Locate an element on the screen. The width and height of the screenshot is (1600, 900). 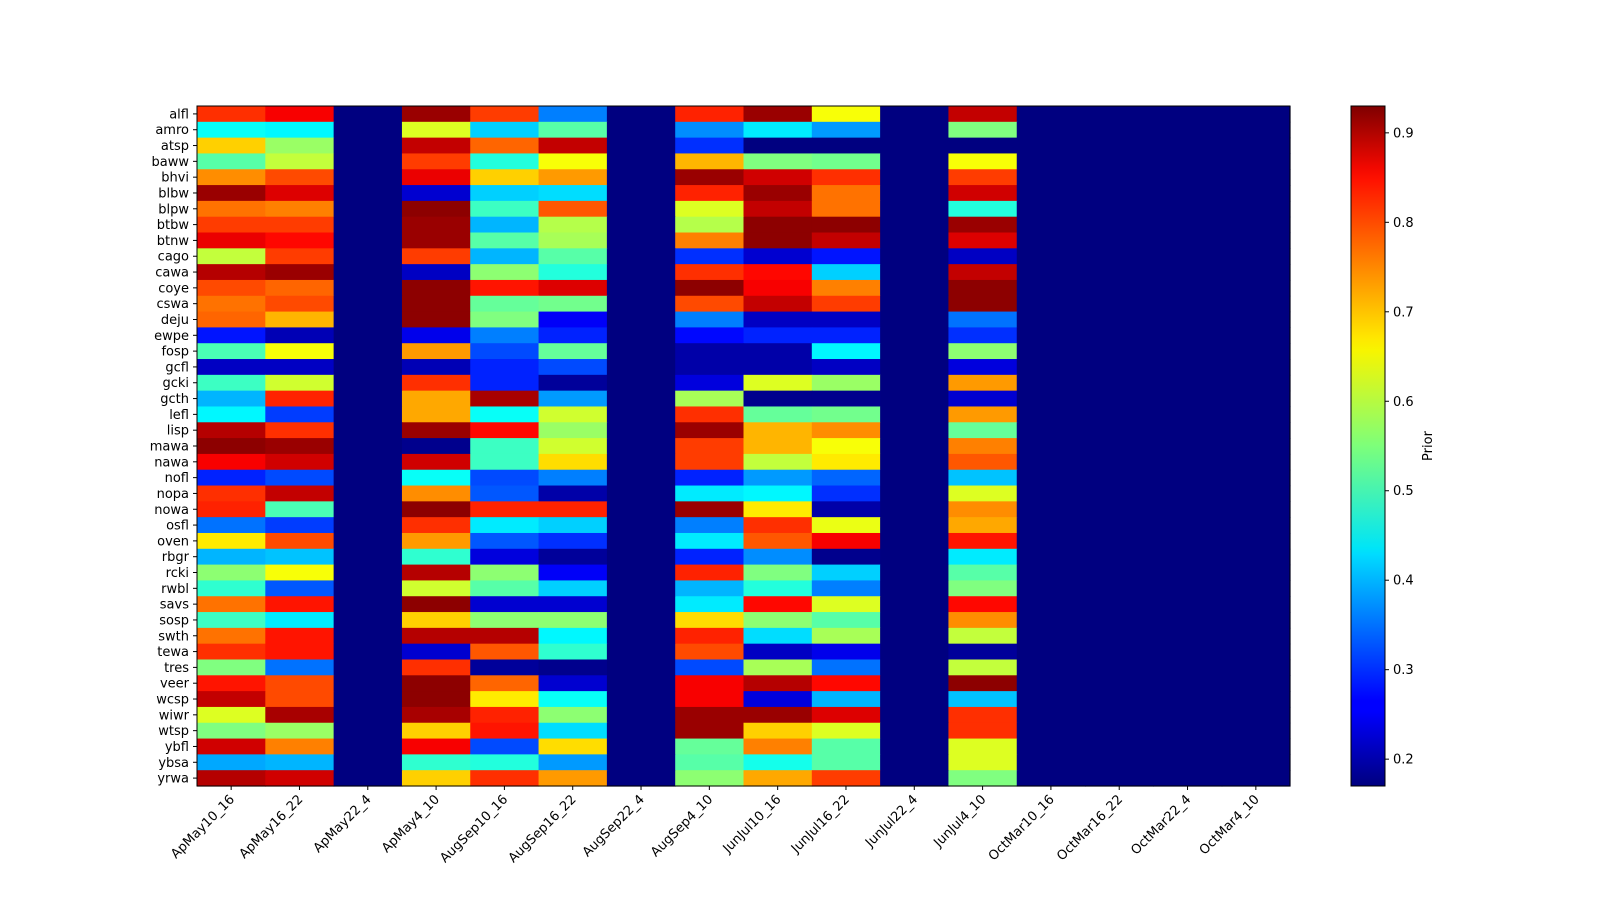
y-tick-label-btbw: btbw is located at coordinates (173, 225).